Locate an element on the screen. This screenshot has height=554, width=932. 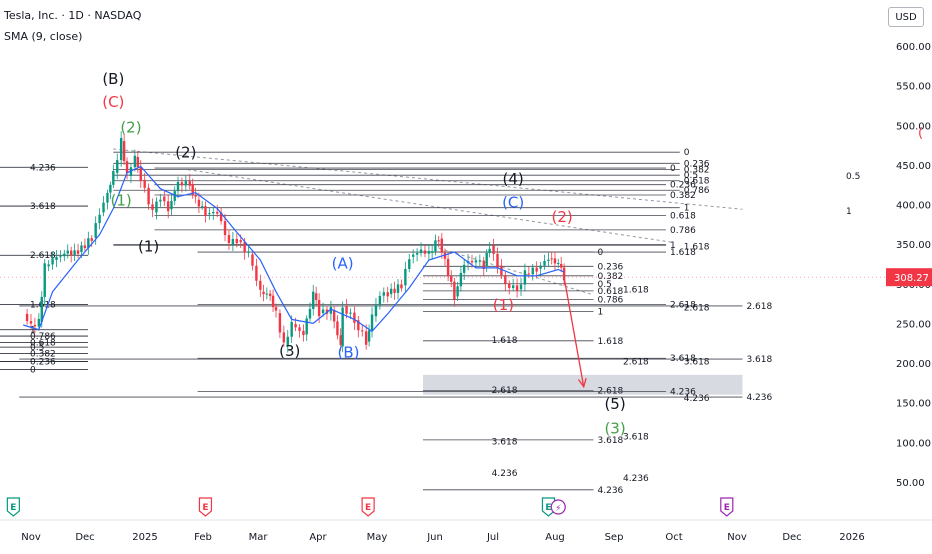
time-tick-label: Feb is located at coordinates (203, 537).